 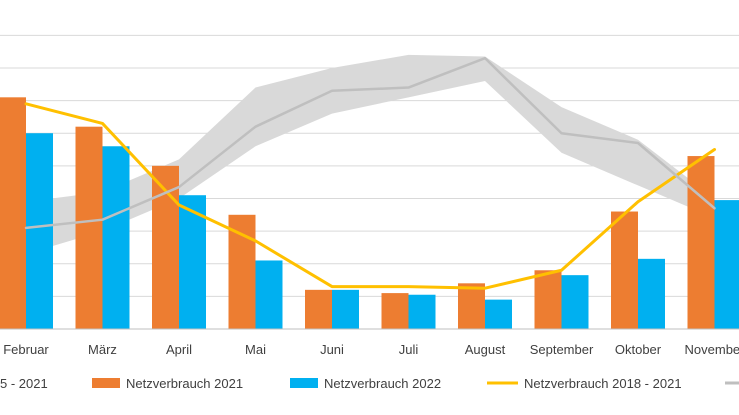 What do you see at coordinates (184, 383) in the screenshot?
I see `legend-label: Netzverbrauch 2021` at bounding box center [184, 383].